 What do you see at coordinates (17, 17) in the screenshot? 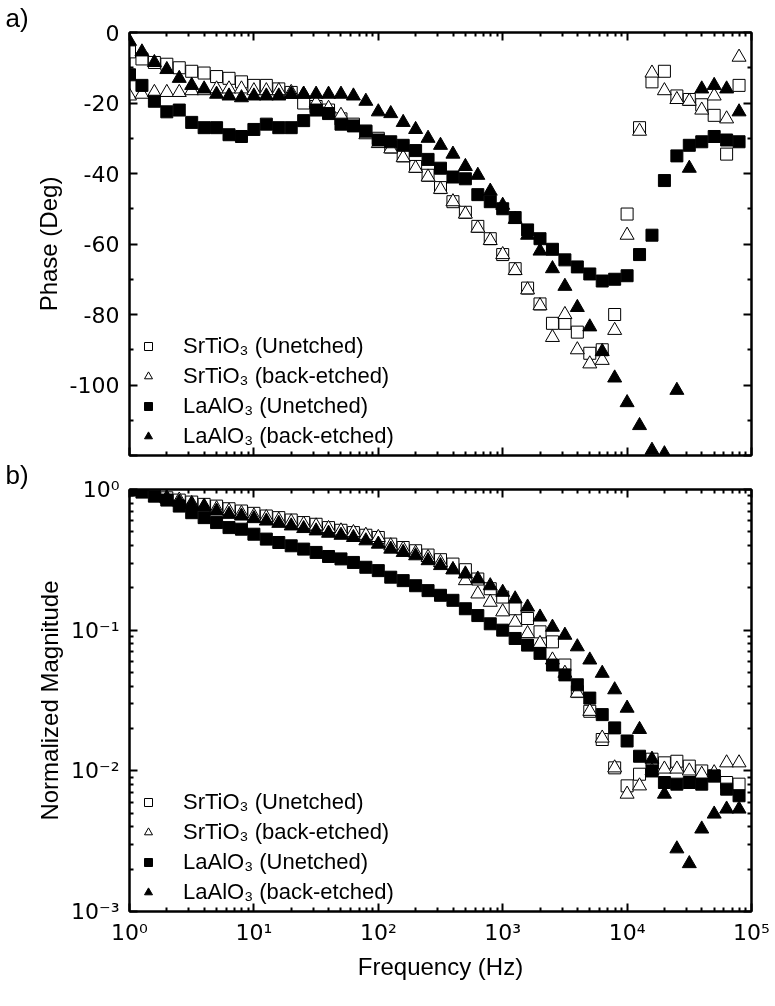
I see `chart-title: a)` at bounding box center [17, 17].